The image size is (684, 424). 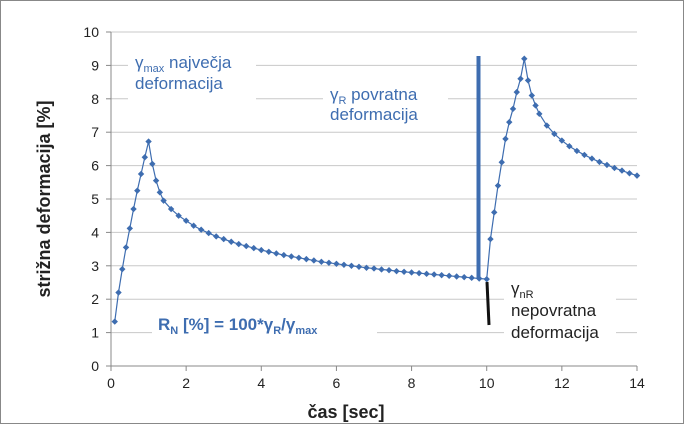 I want to click on x-tick-label: 10, so click(x=487, y=383).